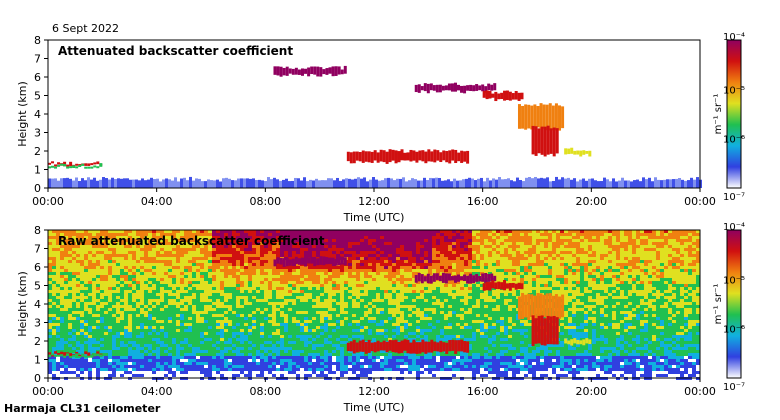 This screenshot has height=420, width=780. I want to click on backscatter-field, so click(375, 182).